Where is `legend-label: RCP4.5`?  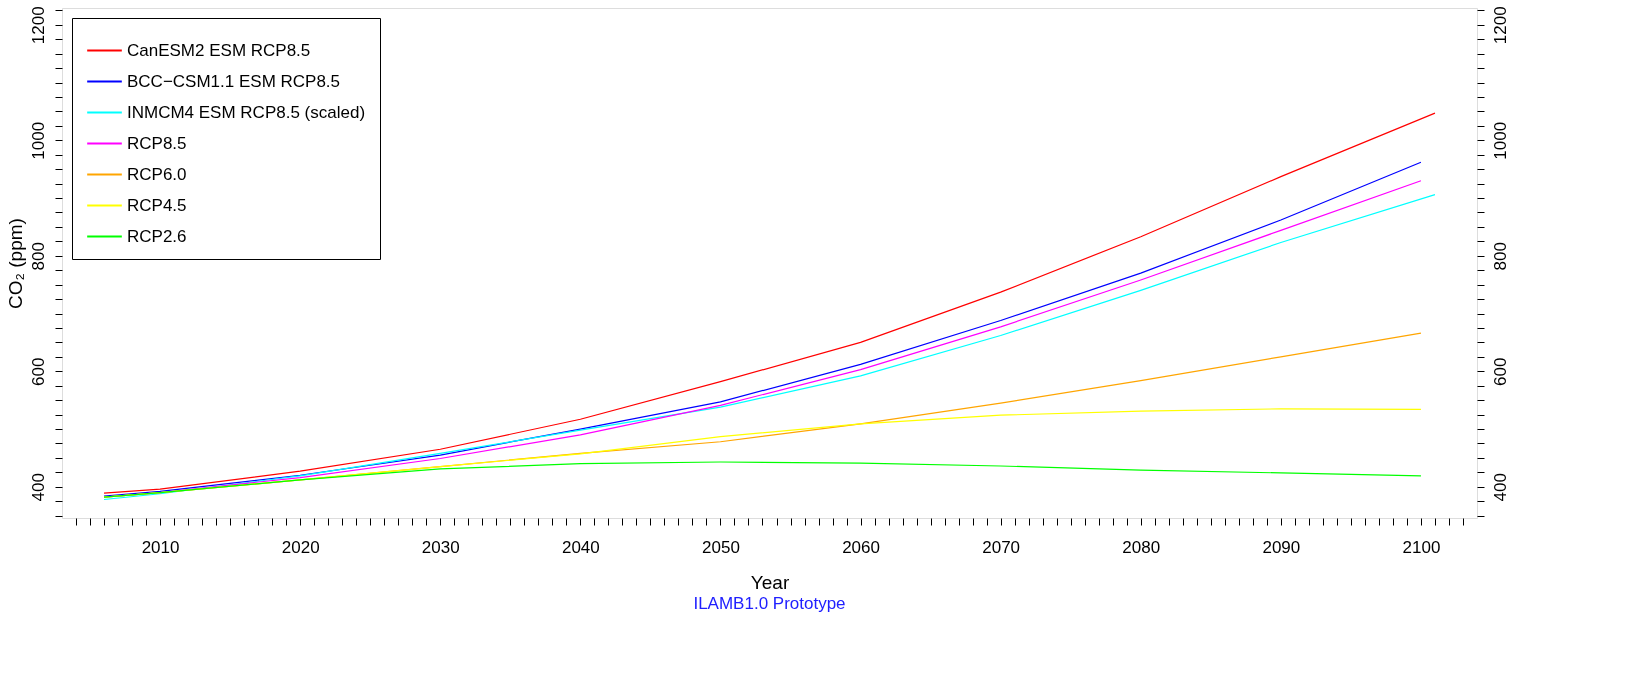
legend-label: RCP4.5 is located at coordinates (157, 205).